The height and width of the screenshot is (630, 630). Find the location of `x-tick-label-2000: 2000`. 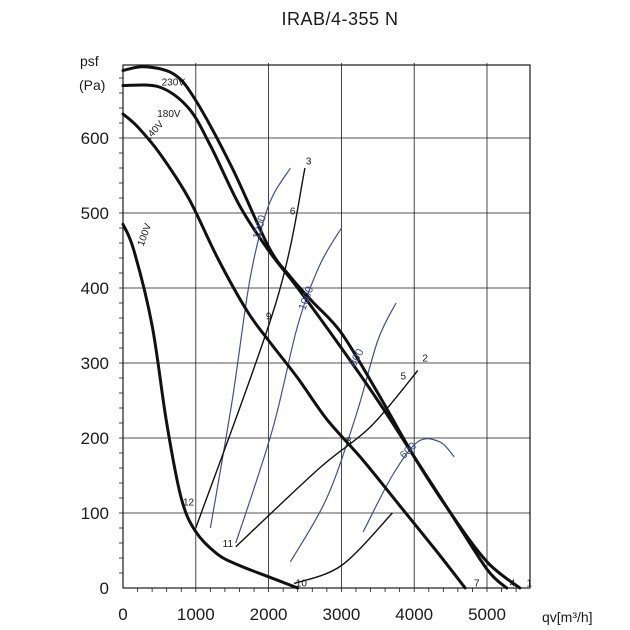

x-tick-label-2000: 2000 is located at coordinates (269, 614).